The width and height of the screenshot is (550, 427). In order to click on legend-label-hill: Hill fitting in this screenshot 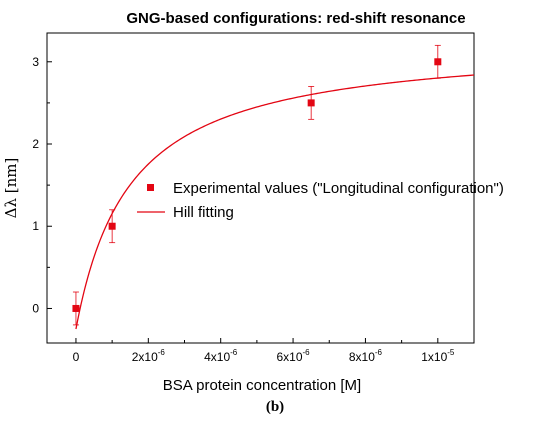, I will do `click(203, 212)`.